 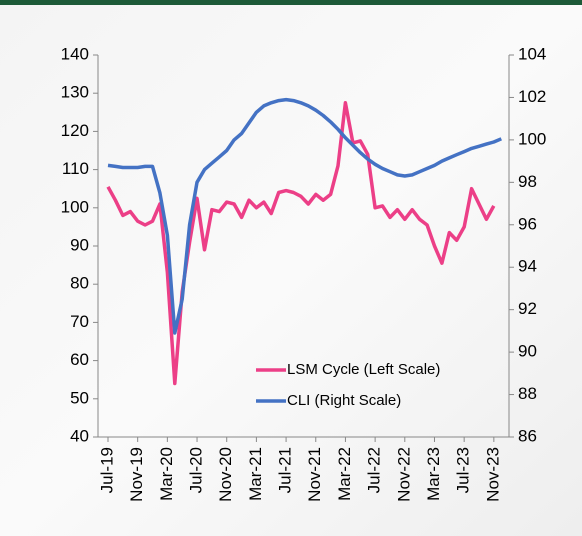 I want to click on x-tick-label: Mar-21, so click(x=255, y=474).